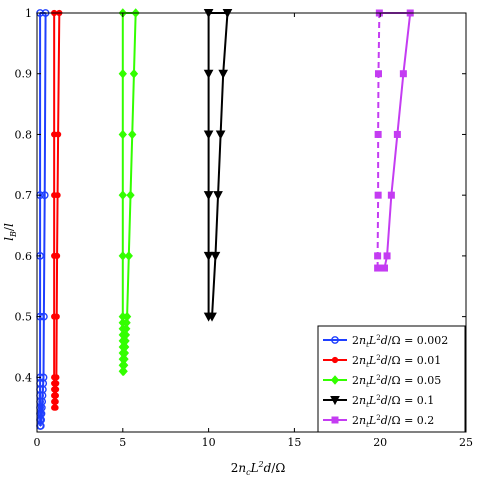  I want to click on legend-label: 2ntL2d/Ω = 0.2, so click(393, 421).